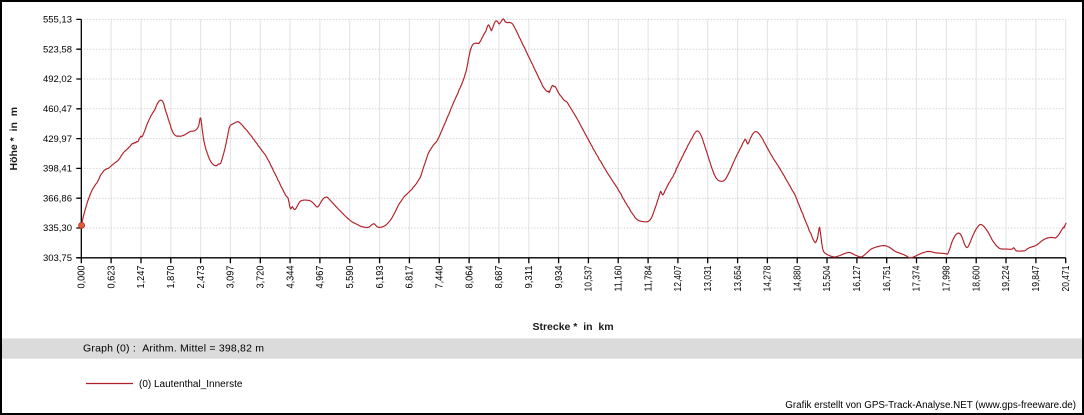 This screenshot has height=415, width=1084. I want to click on svg-text: 492,02, so click(57, 79).